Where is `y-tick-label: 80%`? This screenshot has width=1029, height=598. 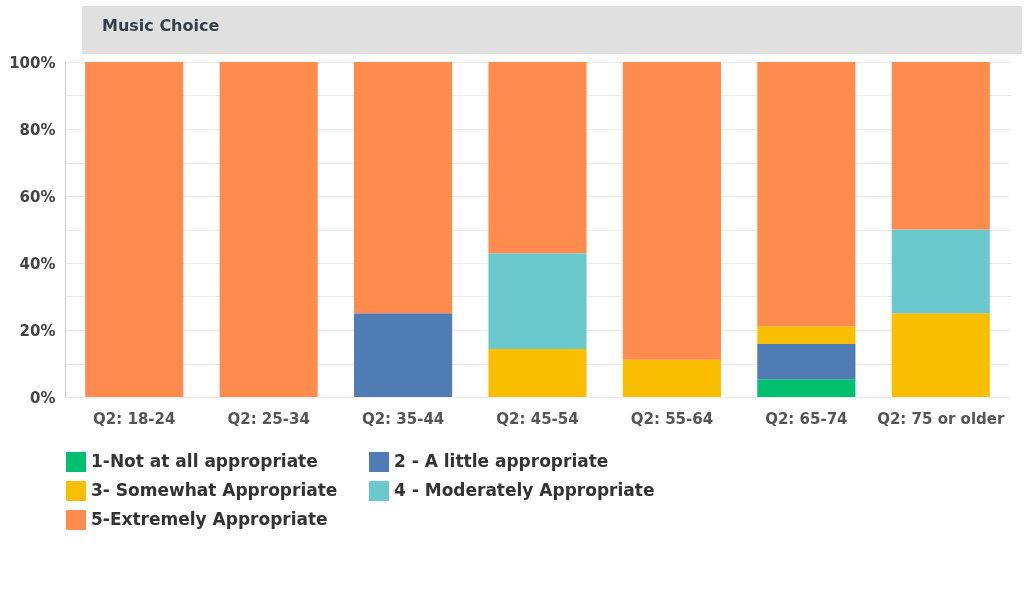 y-tick-label: 80% is located at coordinates (37, 129).